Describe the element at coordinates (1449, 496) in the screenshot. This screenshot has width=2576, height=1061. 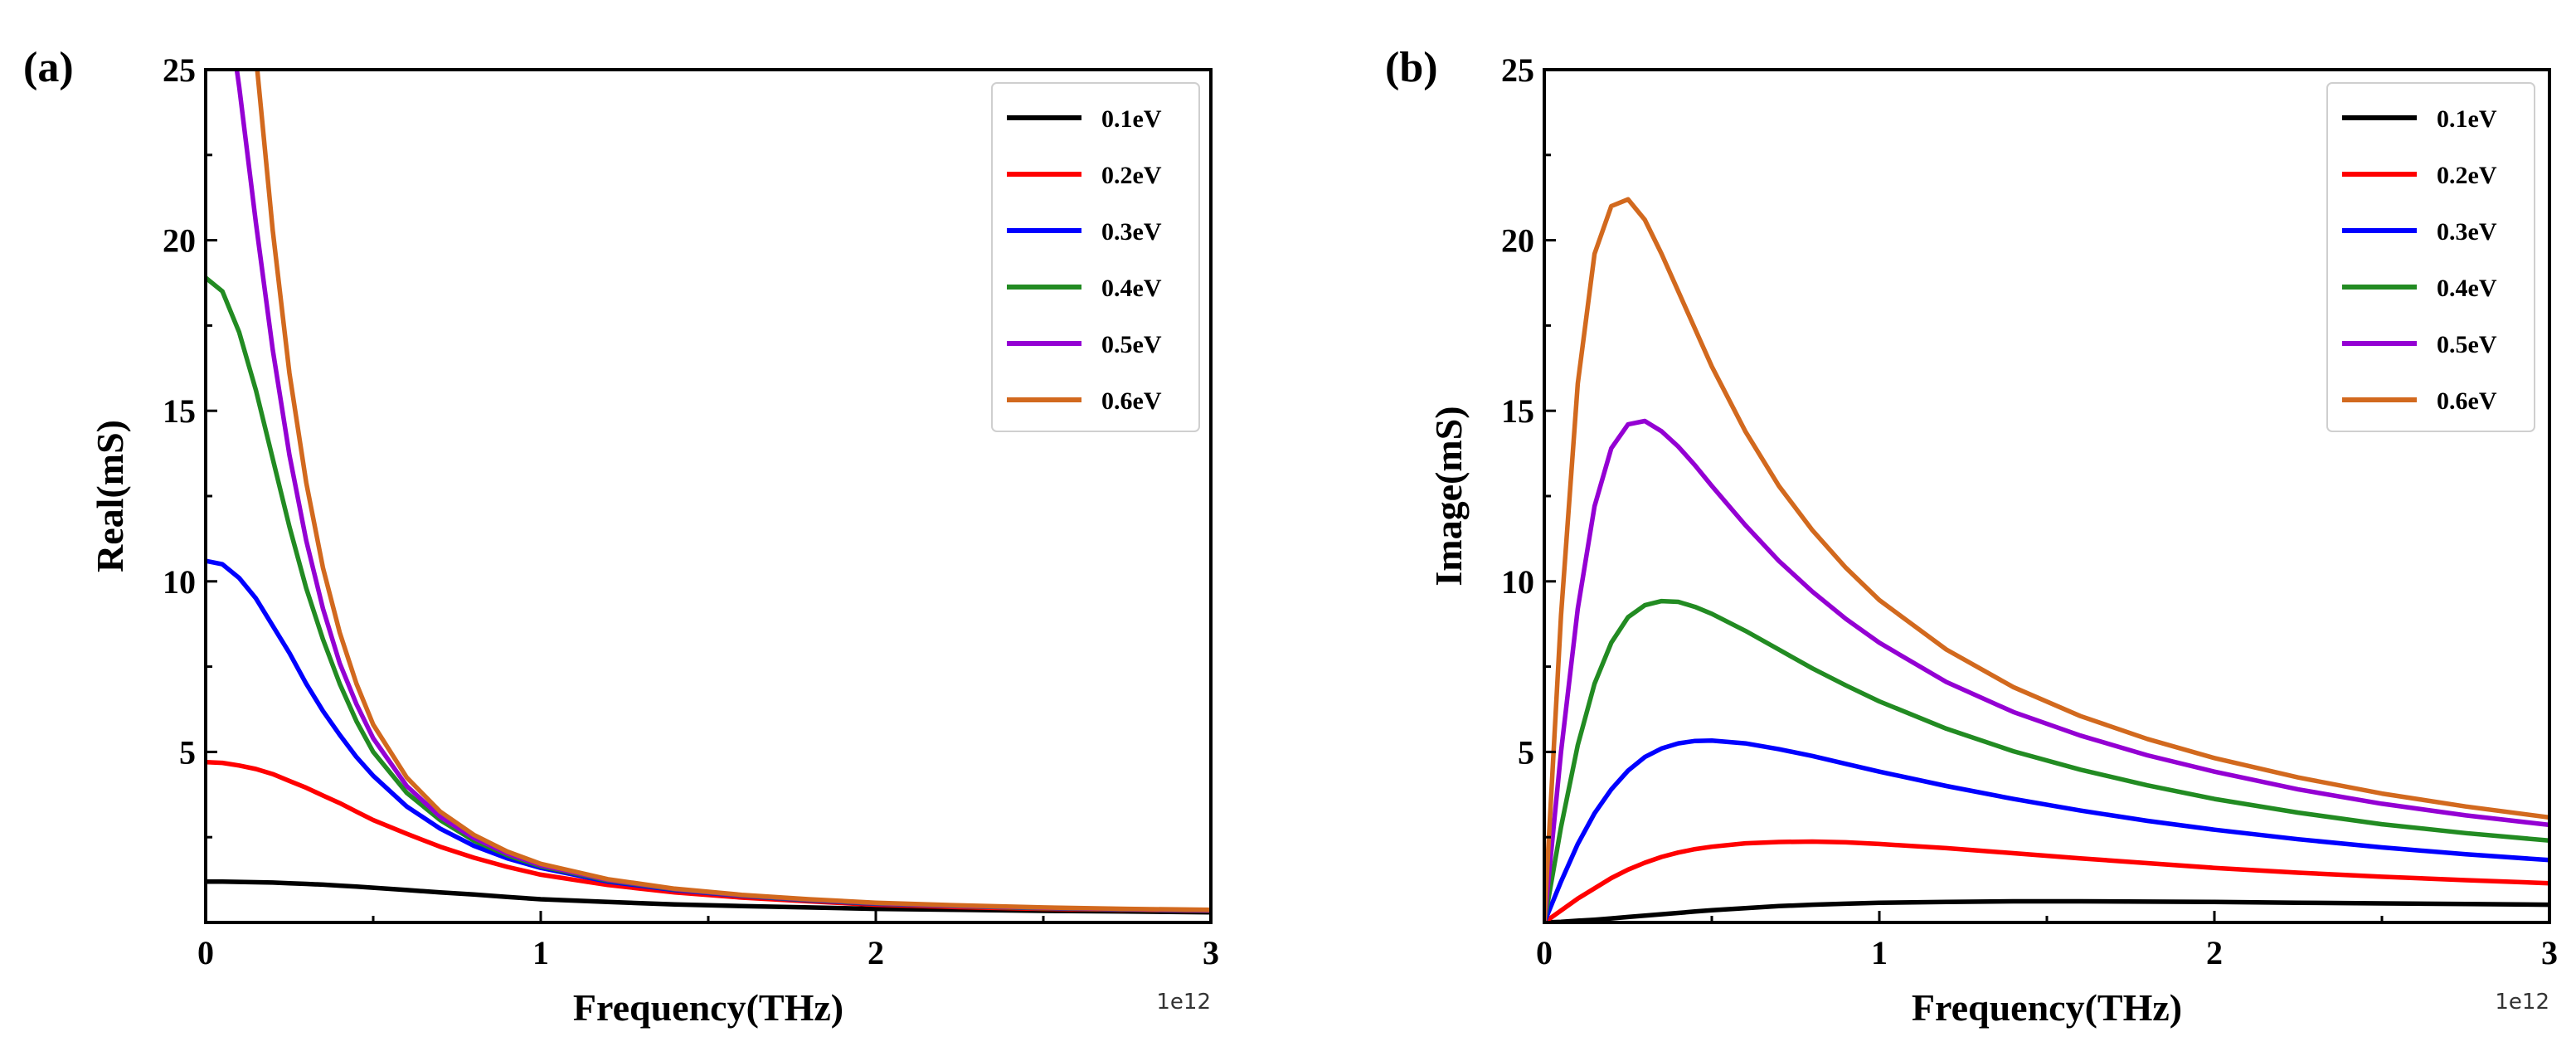
I see `y-axis-title: Image(mS)` at that location.